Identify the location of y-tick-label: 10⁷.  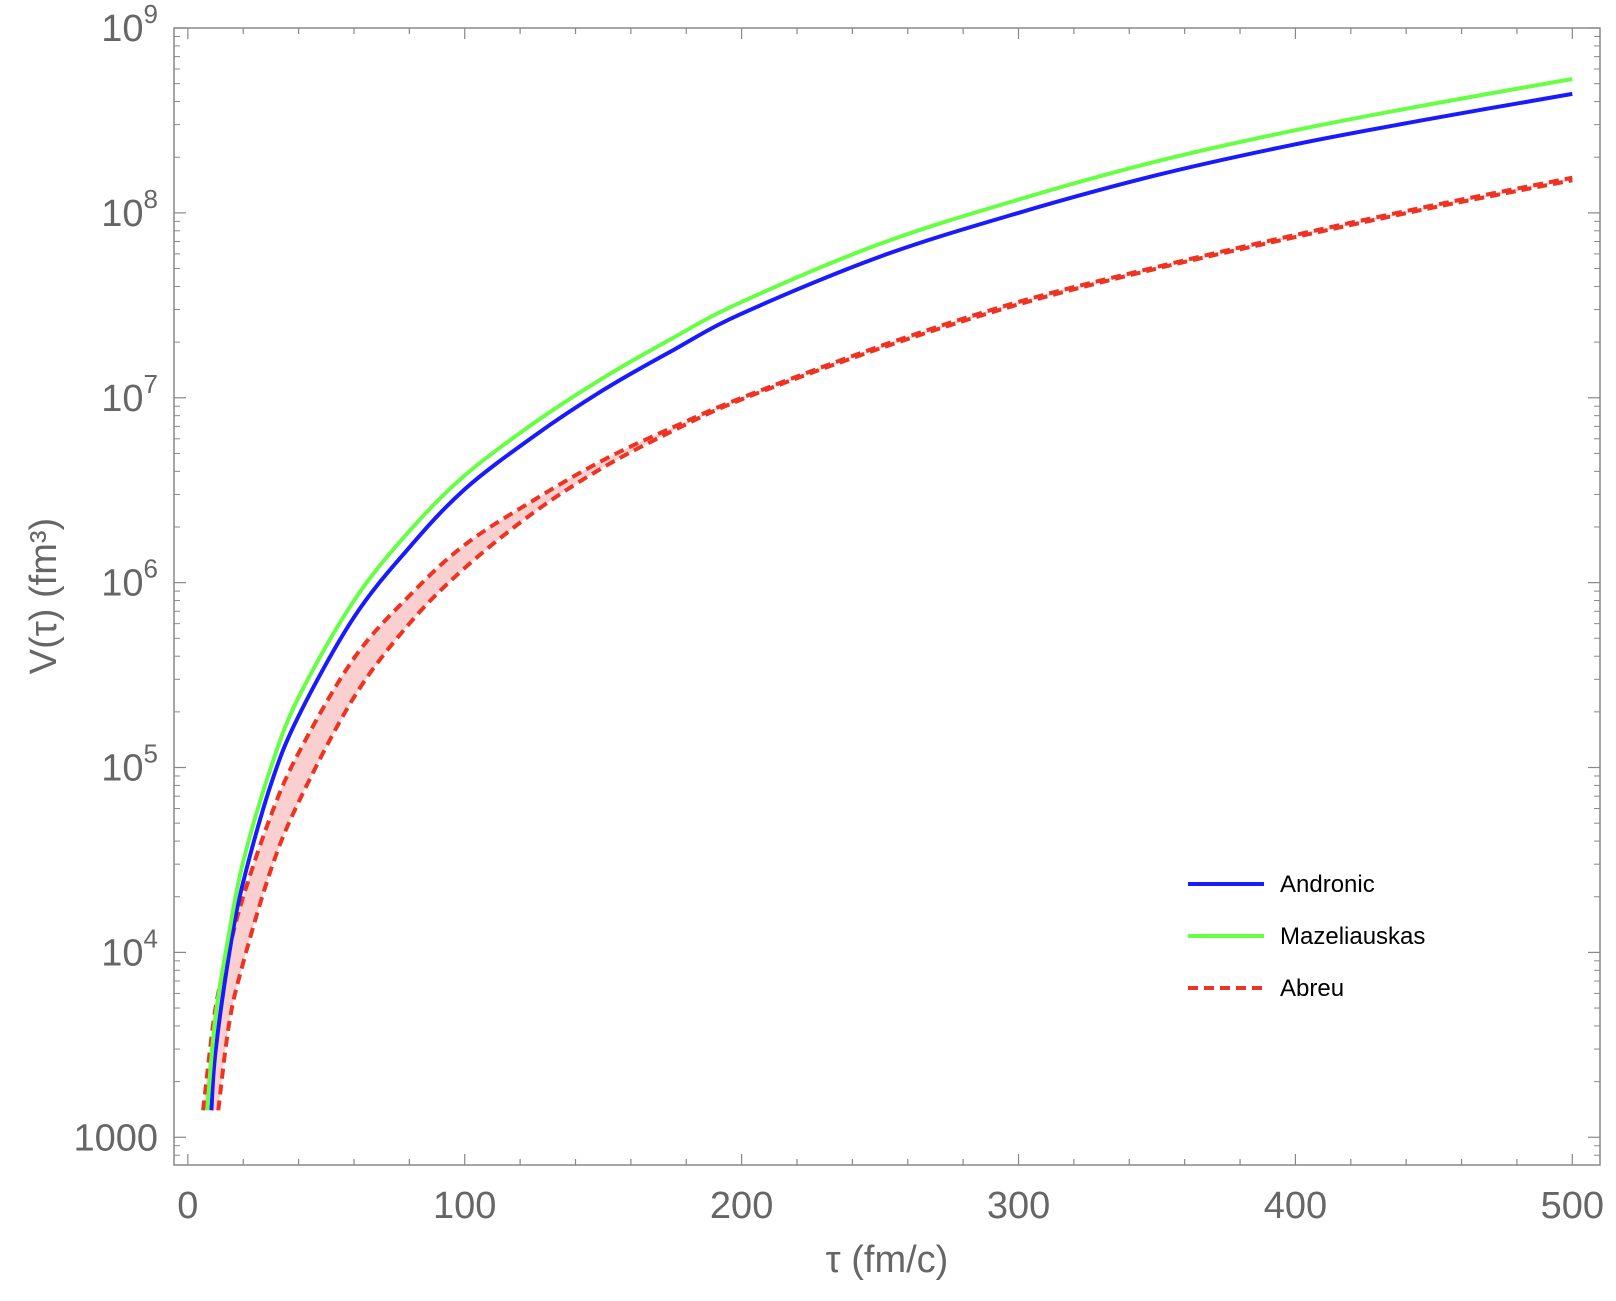
(129, 394).